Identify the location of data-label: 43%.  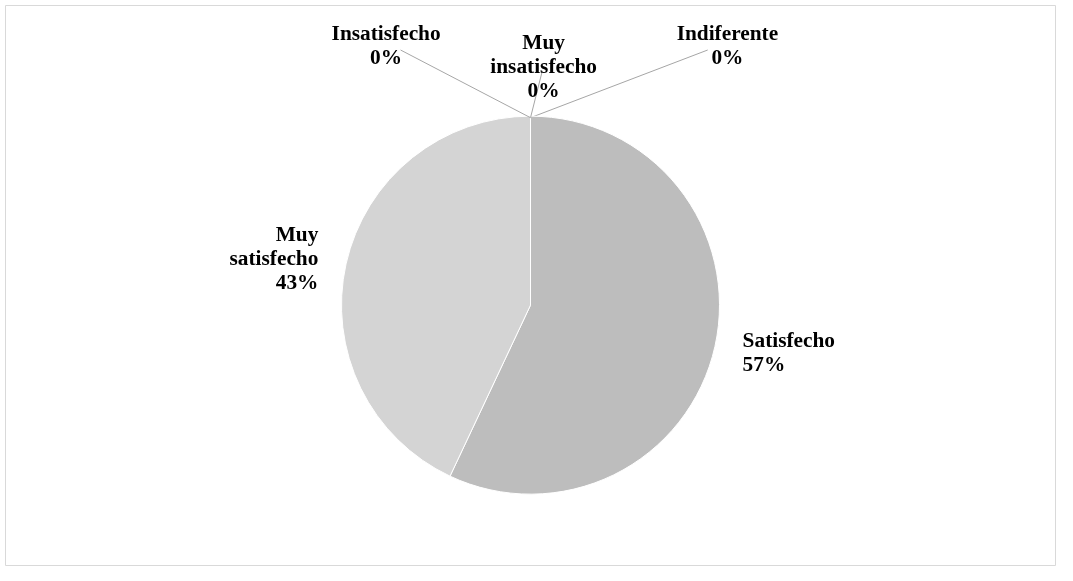
(297, 282).